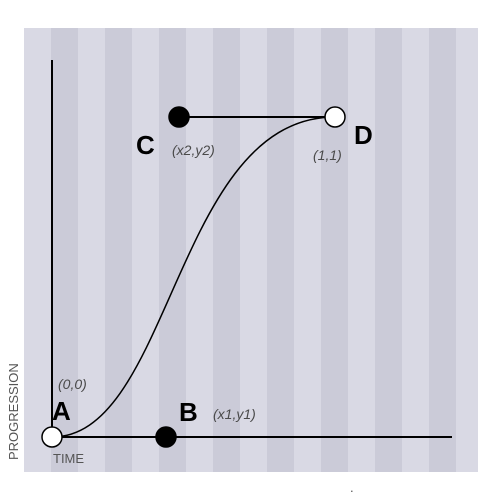 The image size is (500, 500). I want to click on point-c-coord: (x2,y2), so click(193, 150).